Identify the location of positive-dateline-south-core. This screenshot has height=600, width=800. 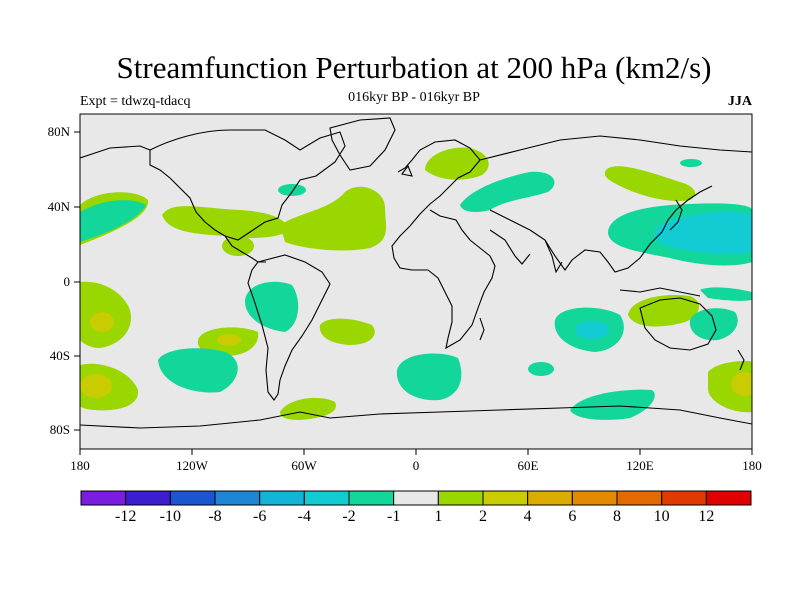
(96, 386).